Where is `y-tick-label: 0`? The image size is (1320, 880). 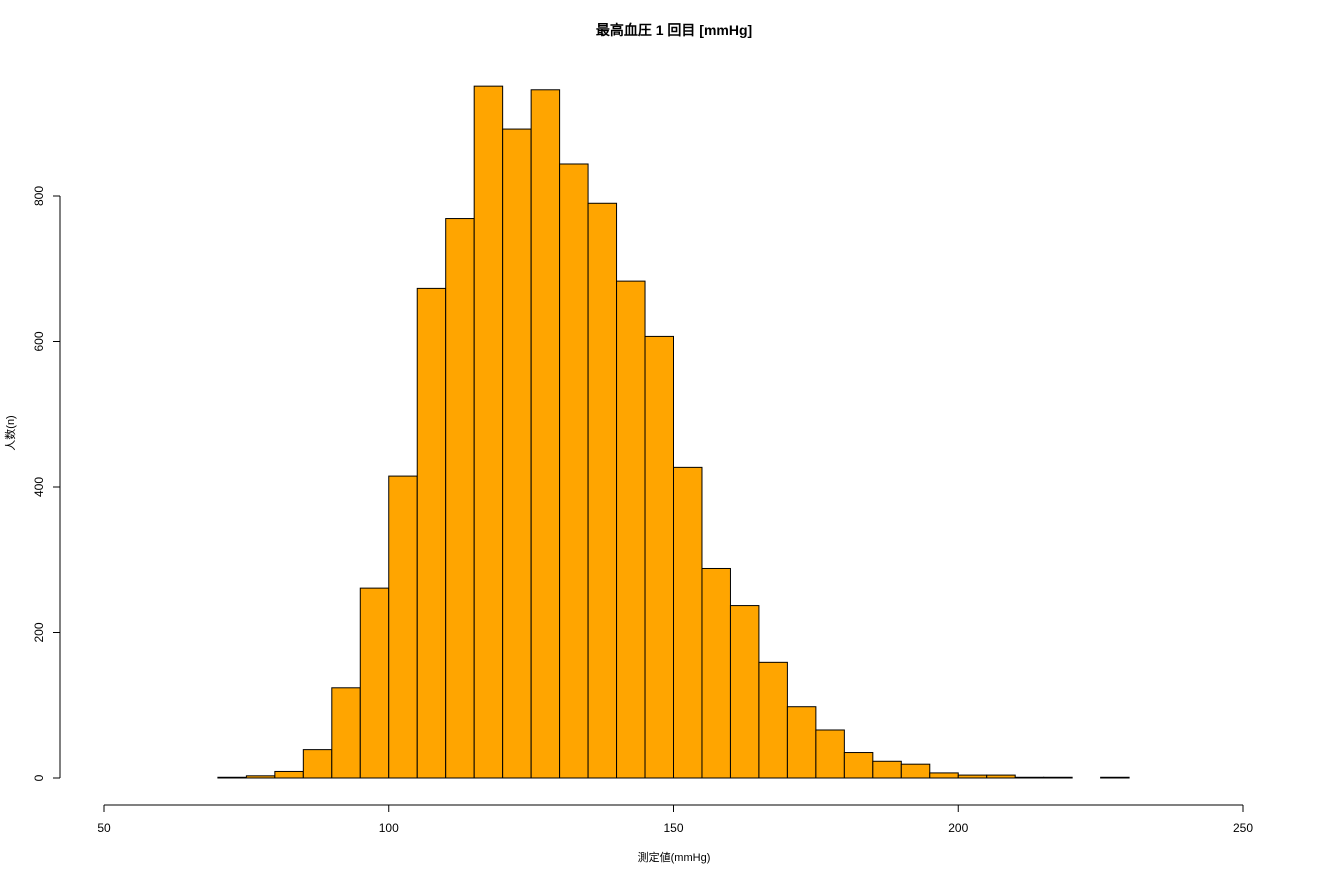
y-tick-label: 0 is located at coordinates (39, 777).